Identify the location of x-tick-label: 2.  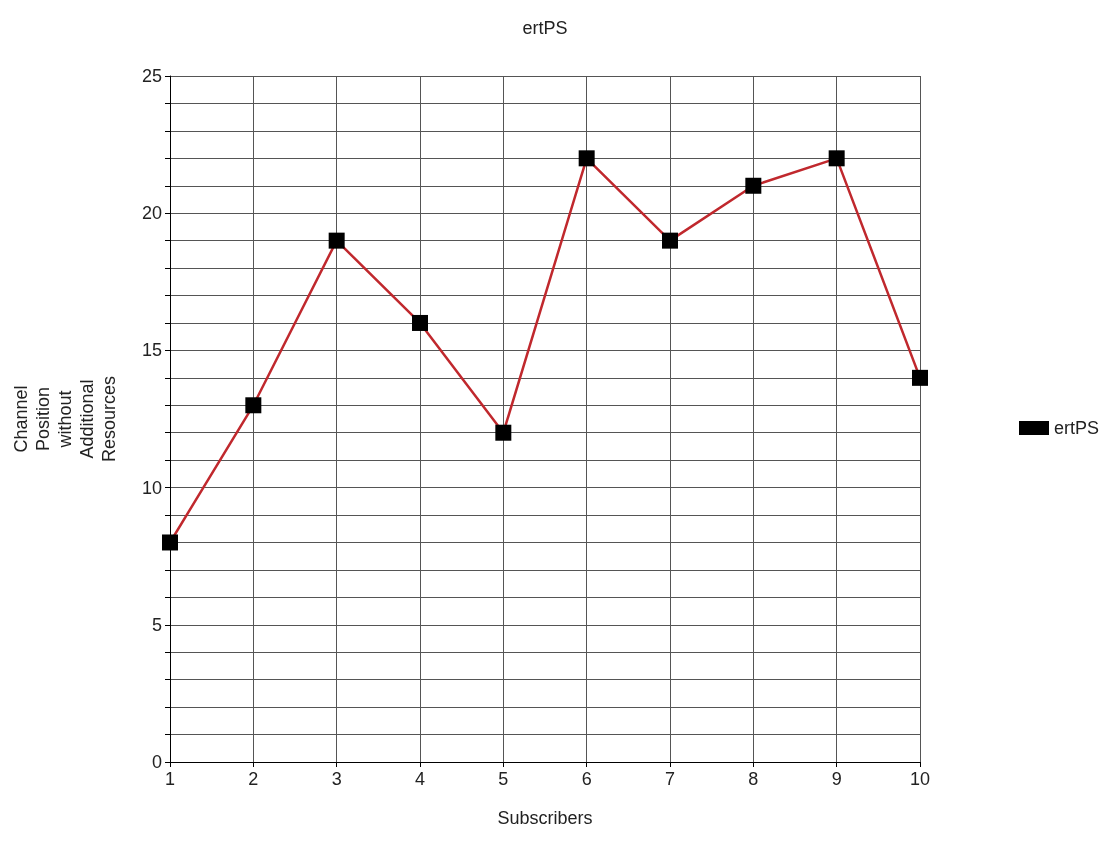
(253, 779).